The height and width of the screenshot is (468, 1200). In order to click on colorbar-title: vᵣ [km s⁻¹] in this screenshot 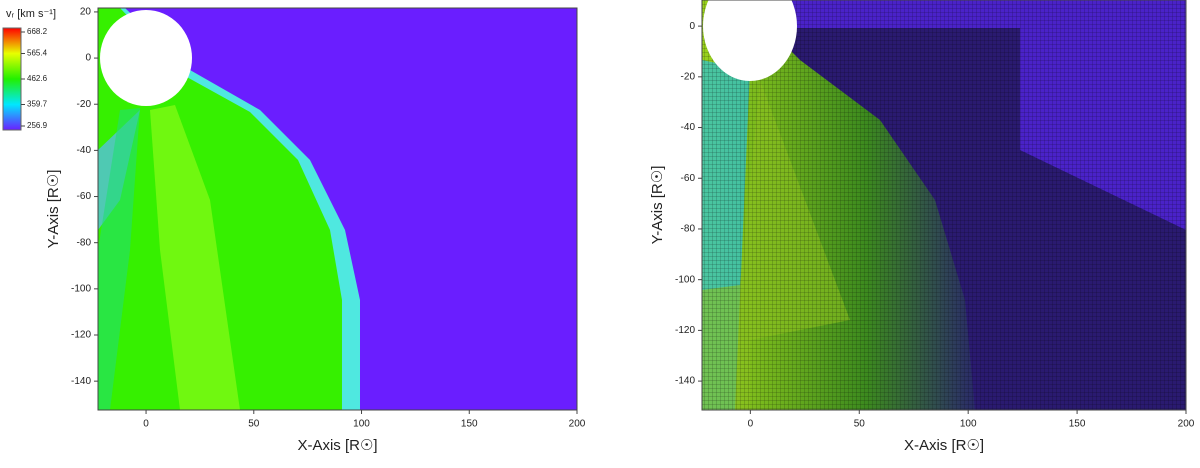, I will do `click(31, 14)`.